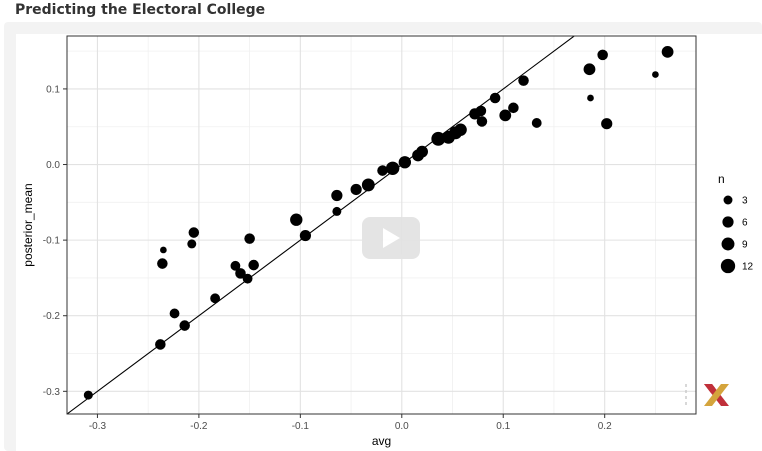 The image size is (762, 451). I want to click on x-axis-title: avg, so click(381, 441).